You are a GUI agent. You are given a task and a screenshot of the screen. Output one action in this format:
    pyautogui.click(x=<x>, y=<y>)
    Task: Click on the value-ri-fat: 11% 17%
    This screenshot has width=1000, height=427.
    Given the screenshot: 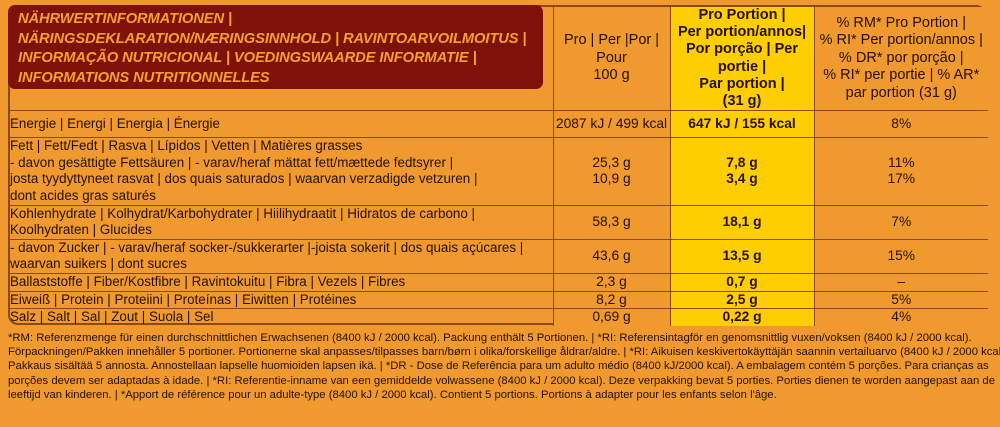 What is the action you would take?
    pyautogui.click(x=900, y=171)
    